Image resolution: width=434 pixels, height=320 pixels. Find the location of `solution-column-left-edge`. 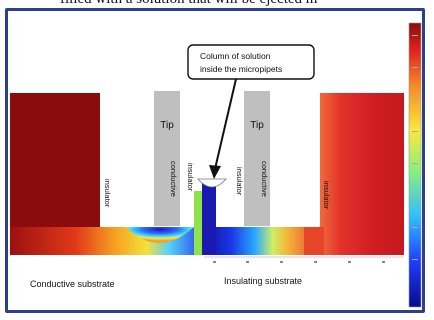

solution-column-left-edge is located at coordinates (198, 223).